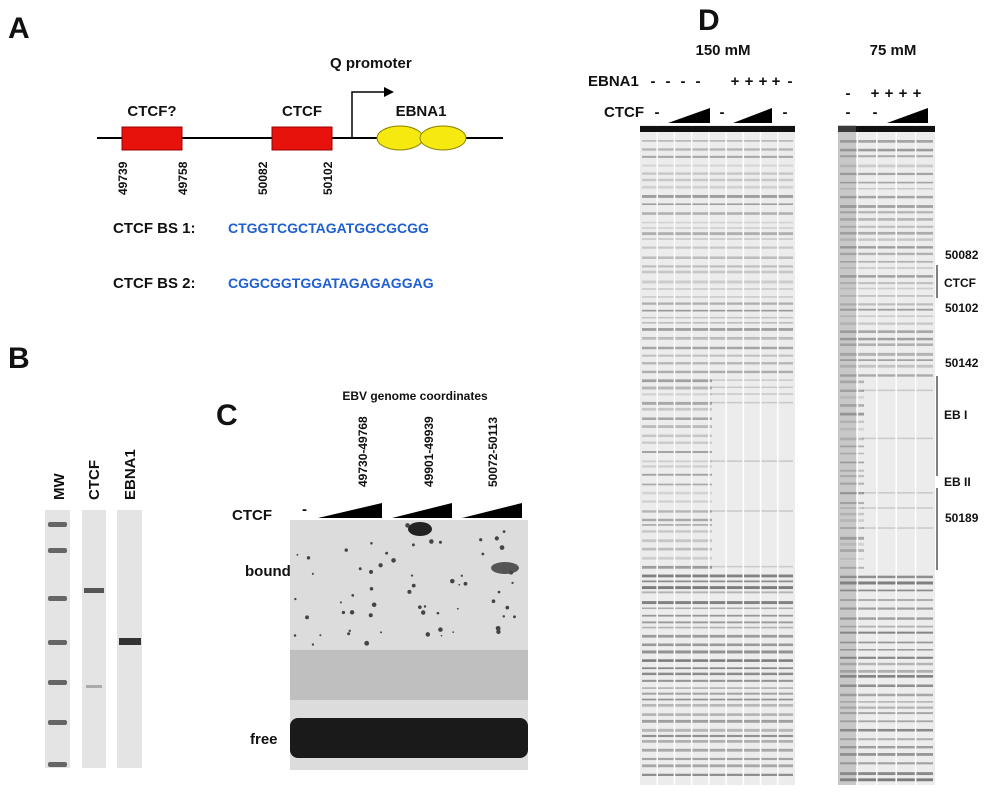 This screenshot has height=800, width=997. What do you see at coordinates (735, 81) in the screenshot?
I see `sign: +` at bounding box center [735, 81].